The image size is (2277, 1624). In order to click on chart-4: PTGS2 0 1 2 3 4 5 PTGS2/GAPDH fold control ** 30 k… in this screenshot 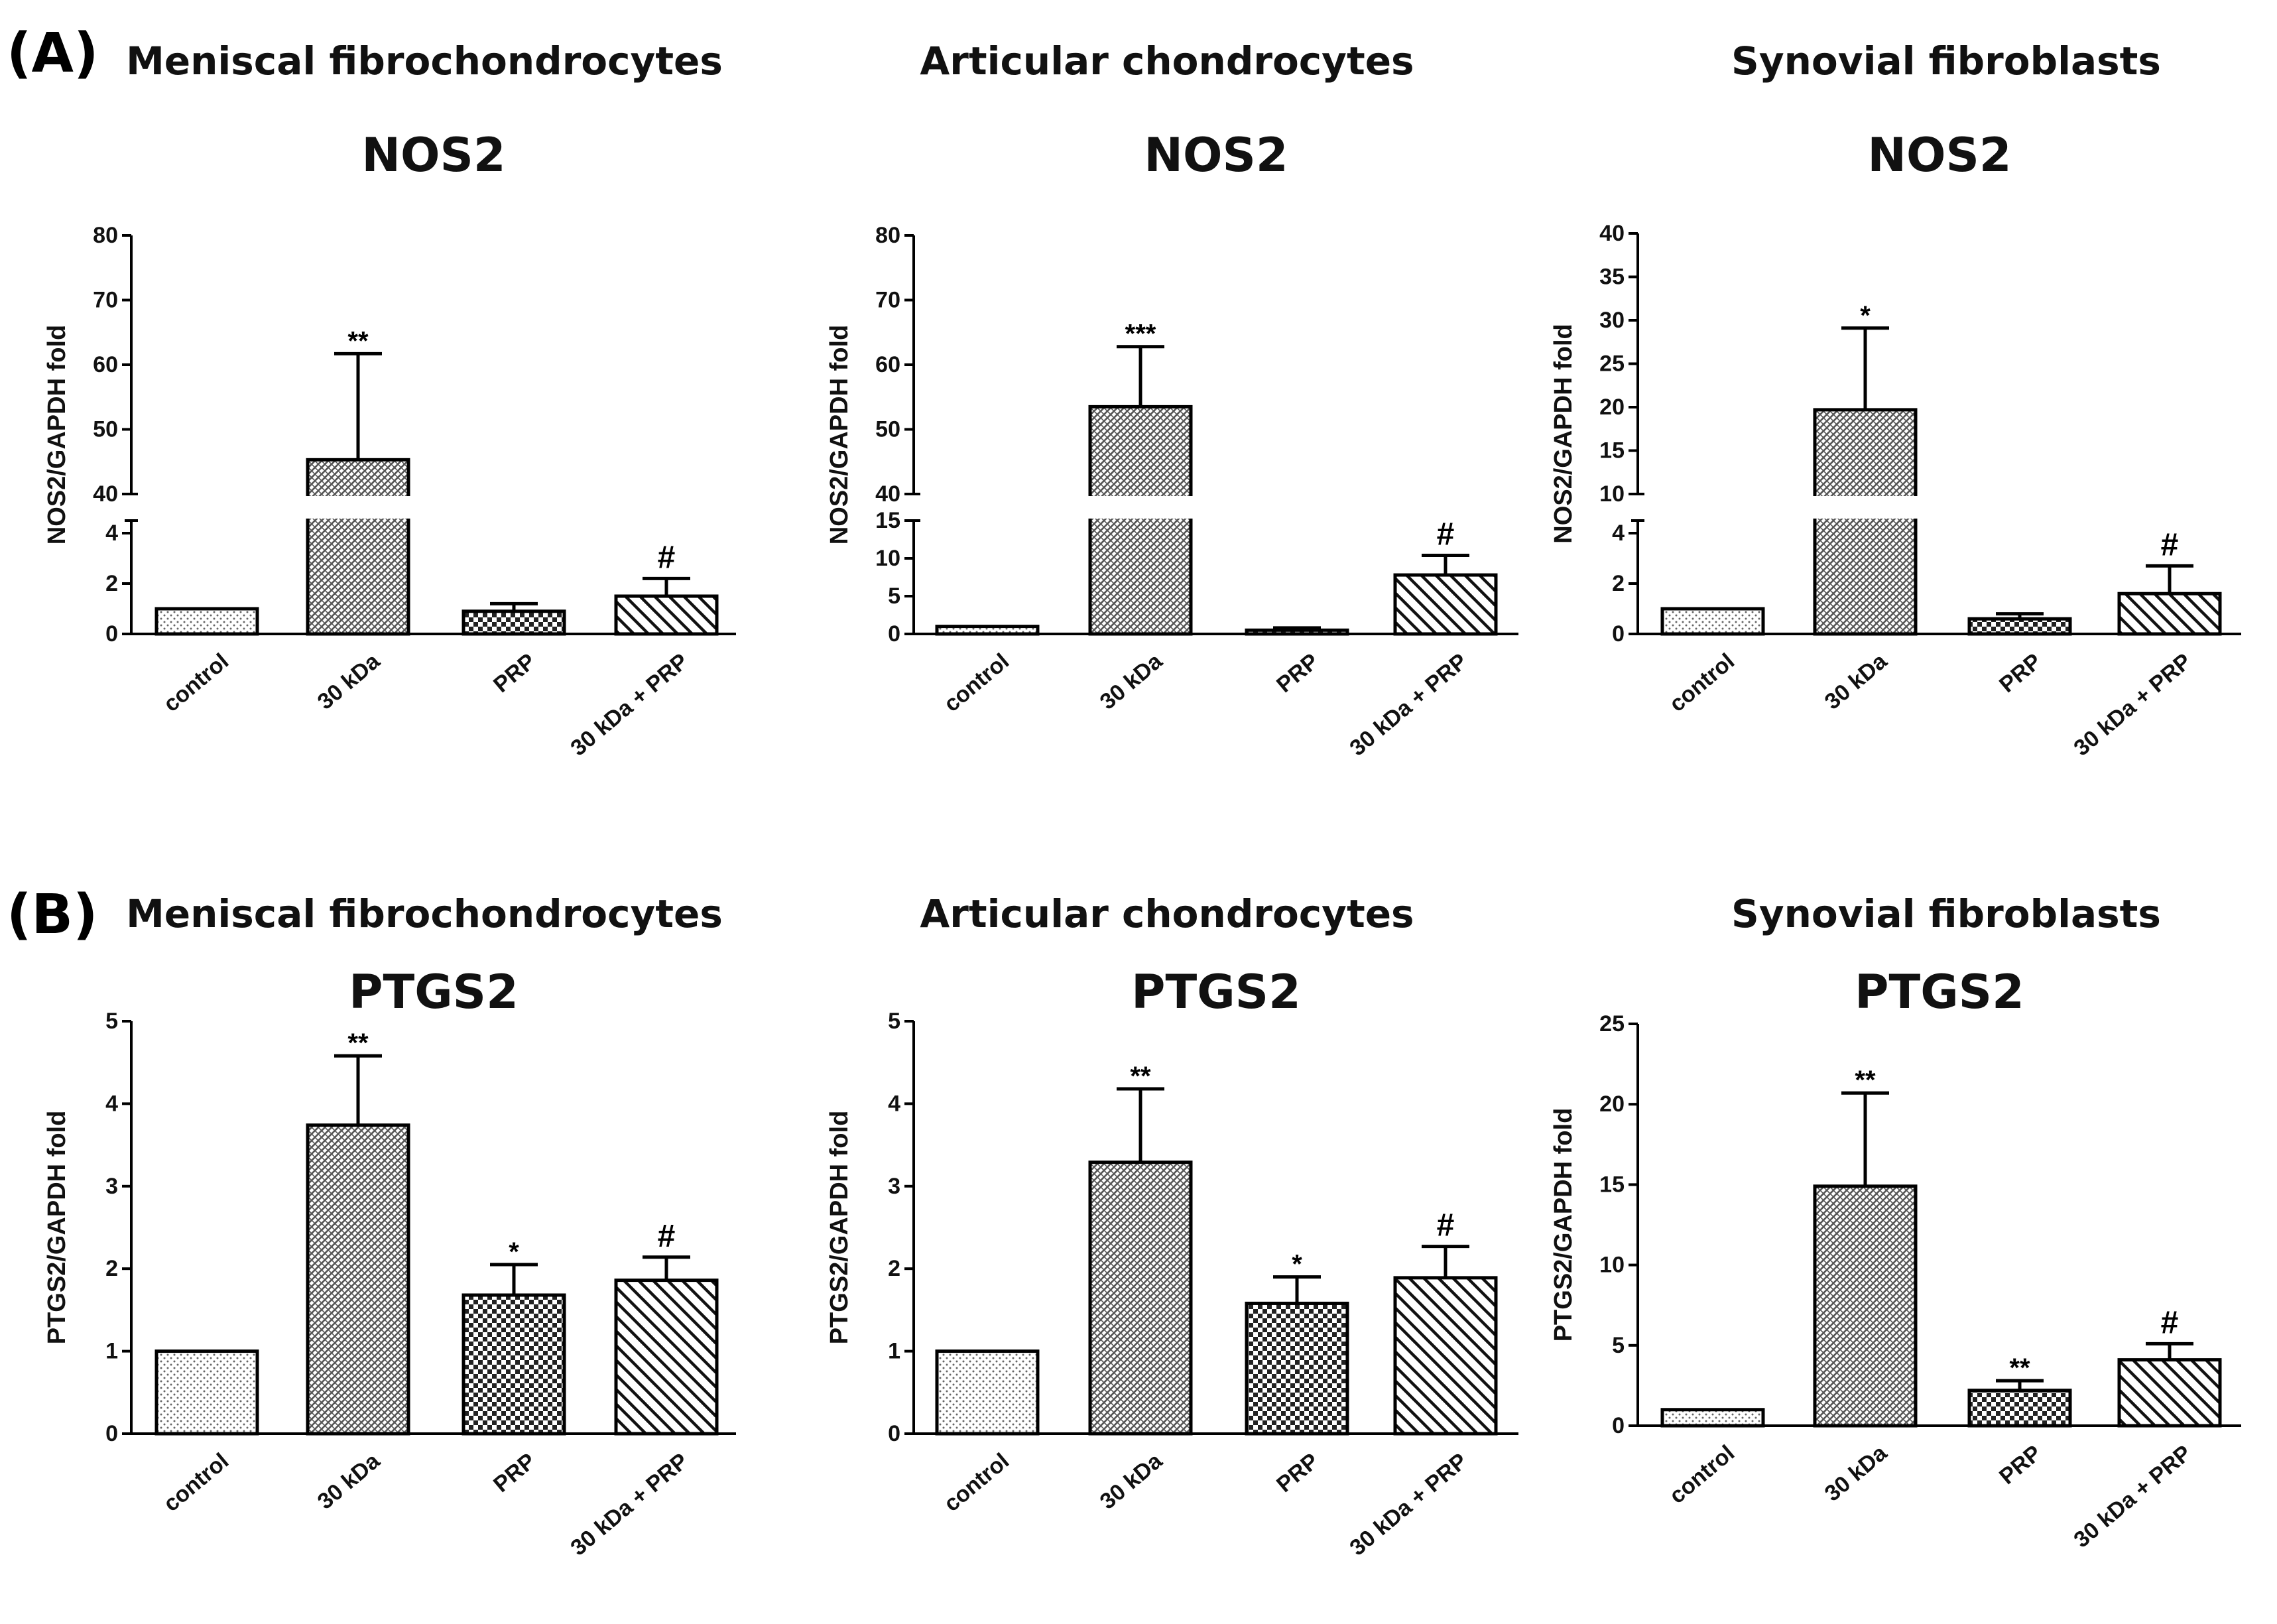, I will do `click(390, 1262)`.